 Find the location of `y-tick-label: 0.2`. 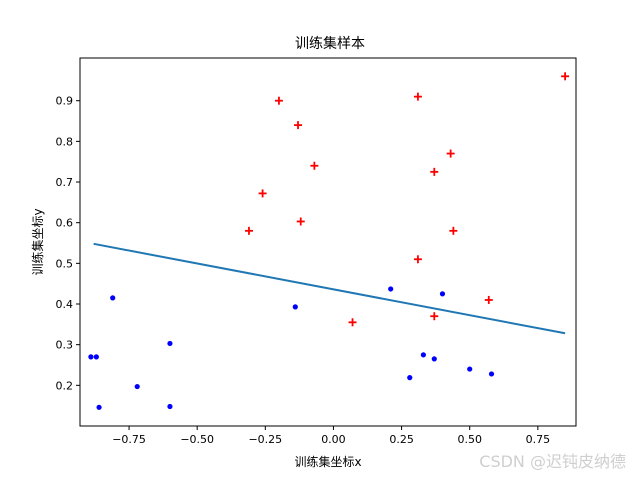

y-tick-label: 0.2 is located at coordinates (65, 385).